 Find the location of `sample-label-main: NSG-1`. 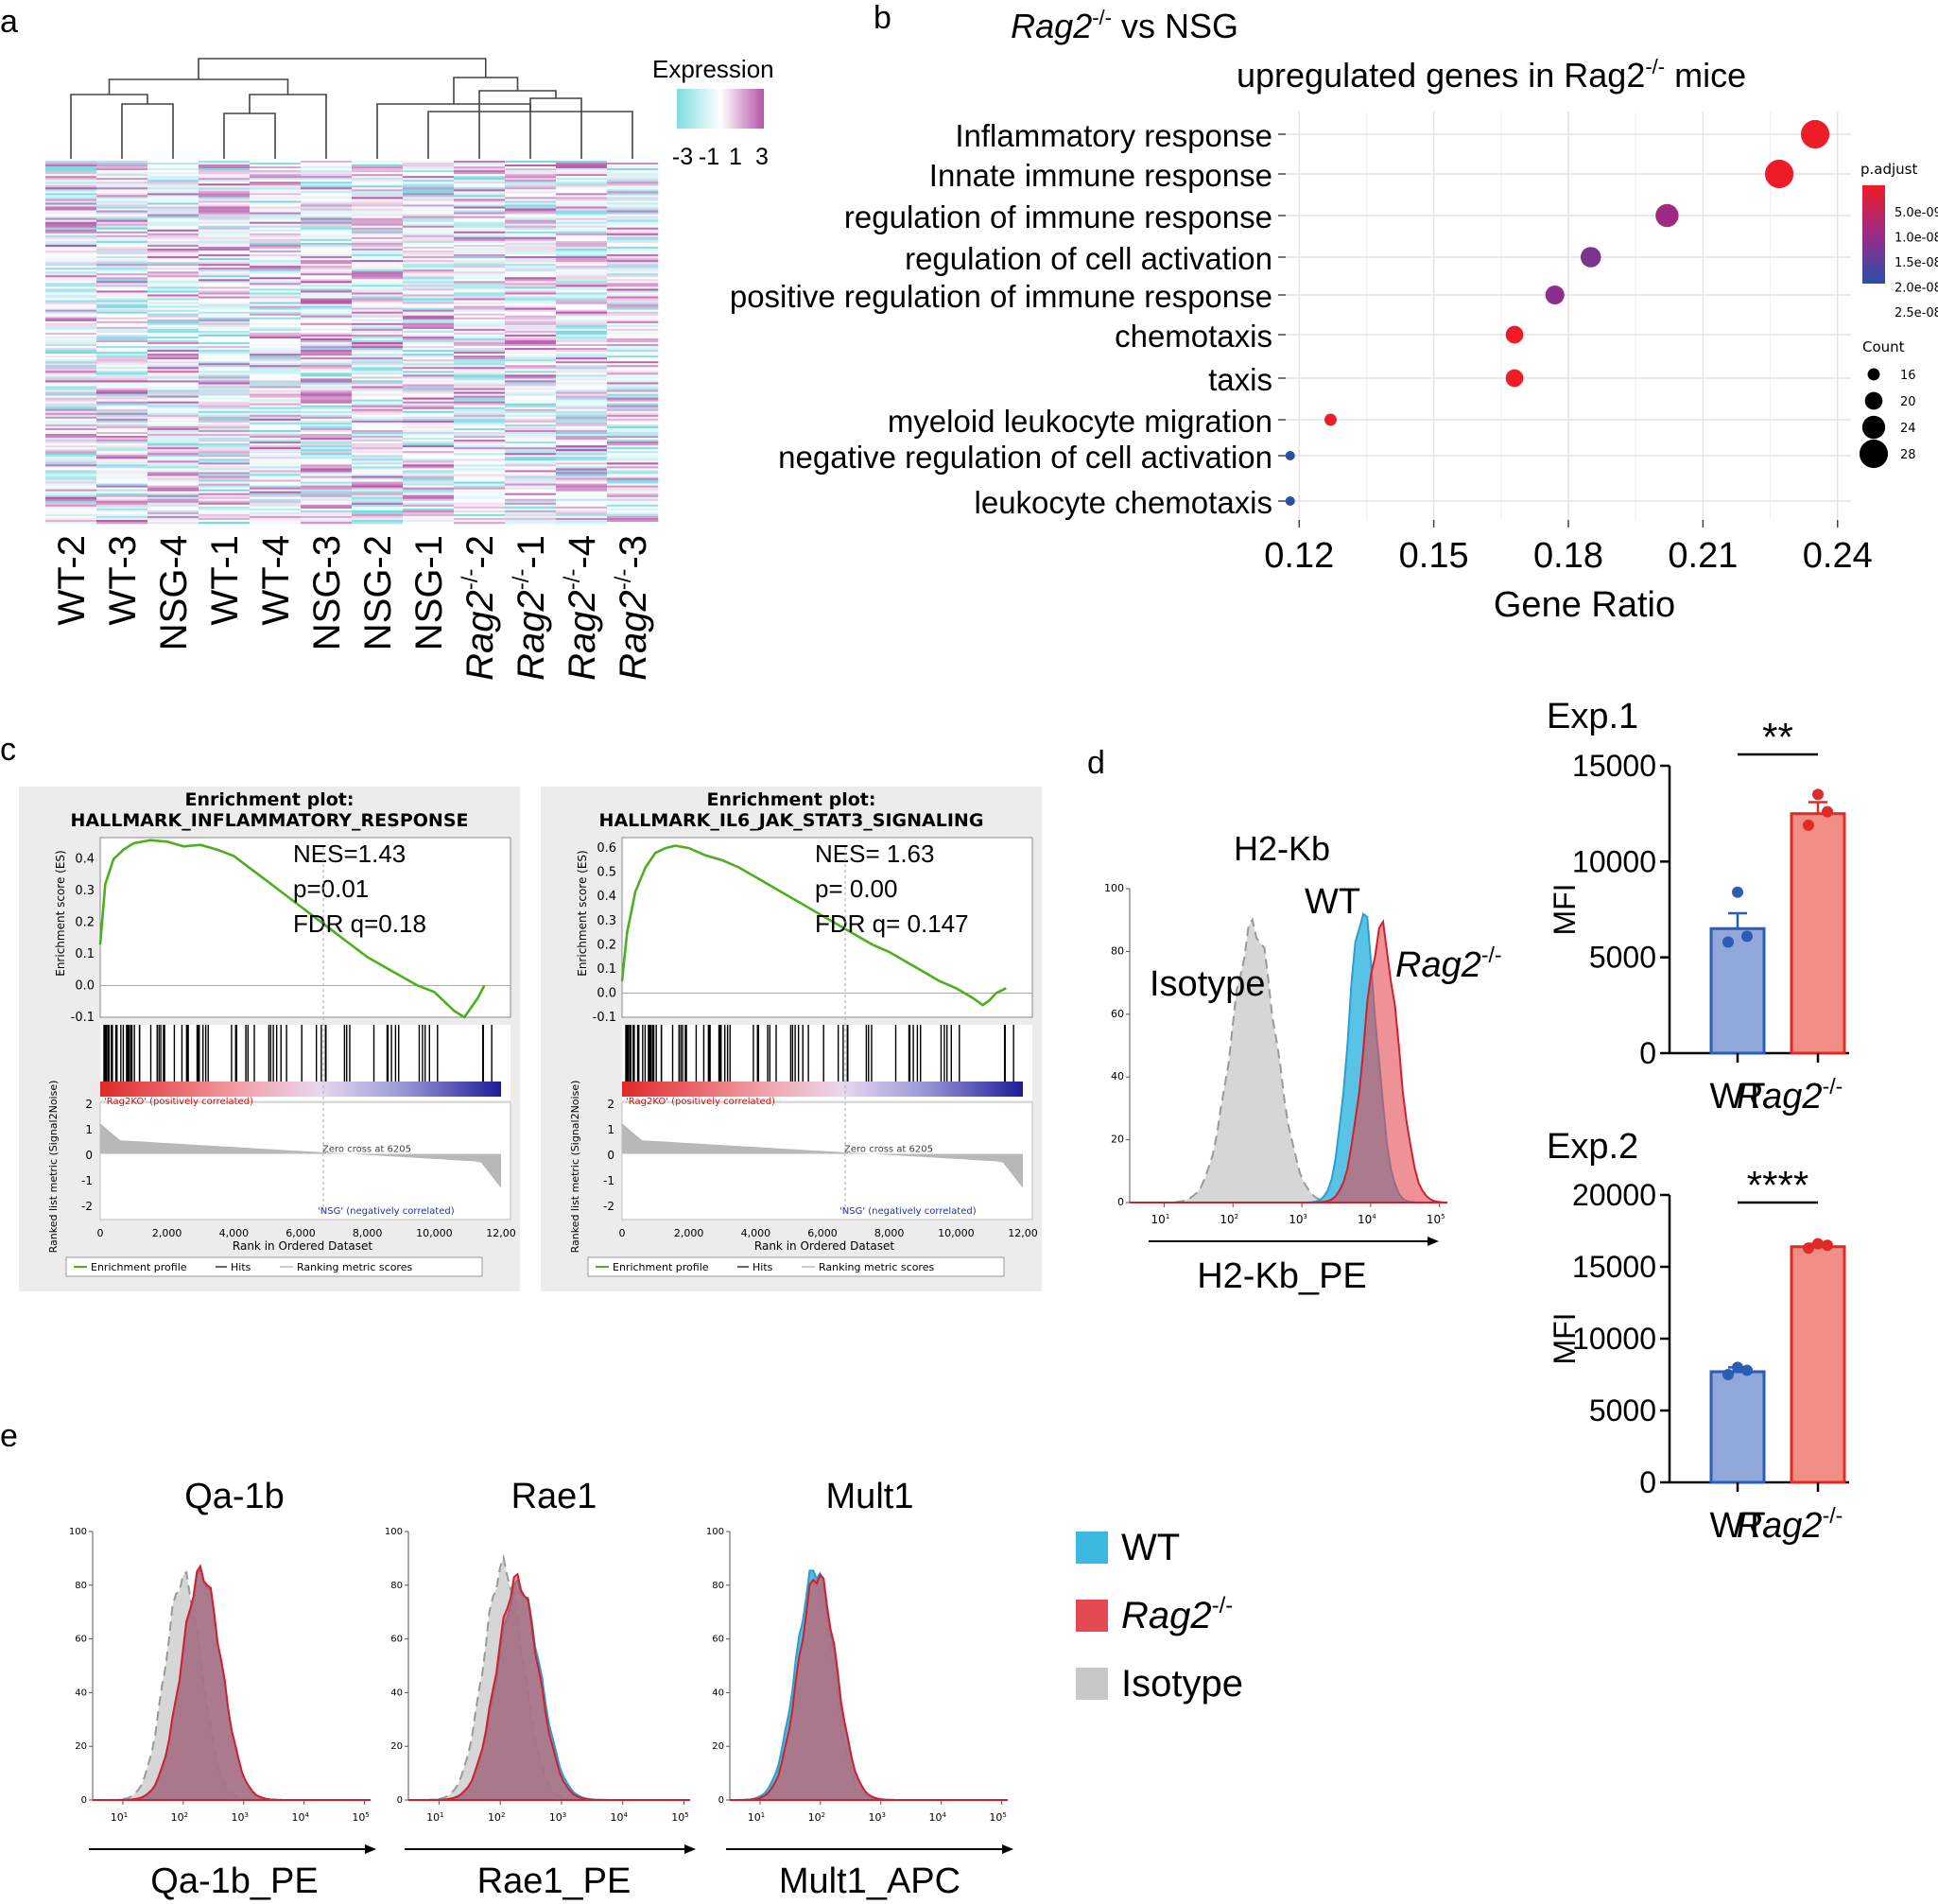

sample-label-main: NSG-1 is located at coordinates (429, 593).